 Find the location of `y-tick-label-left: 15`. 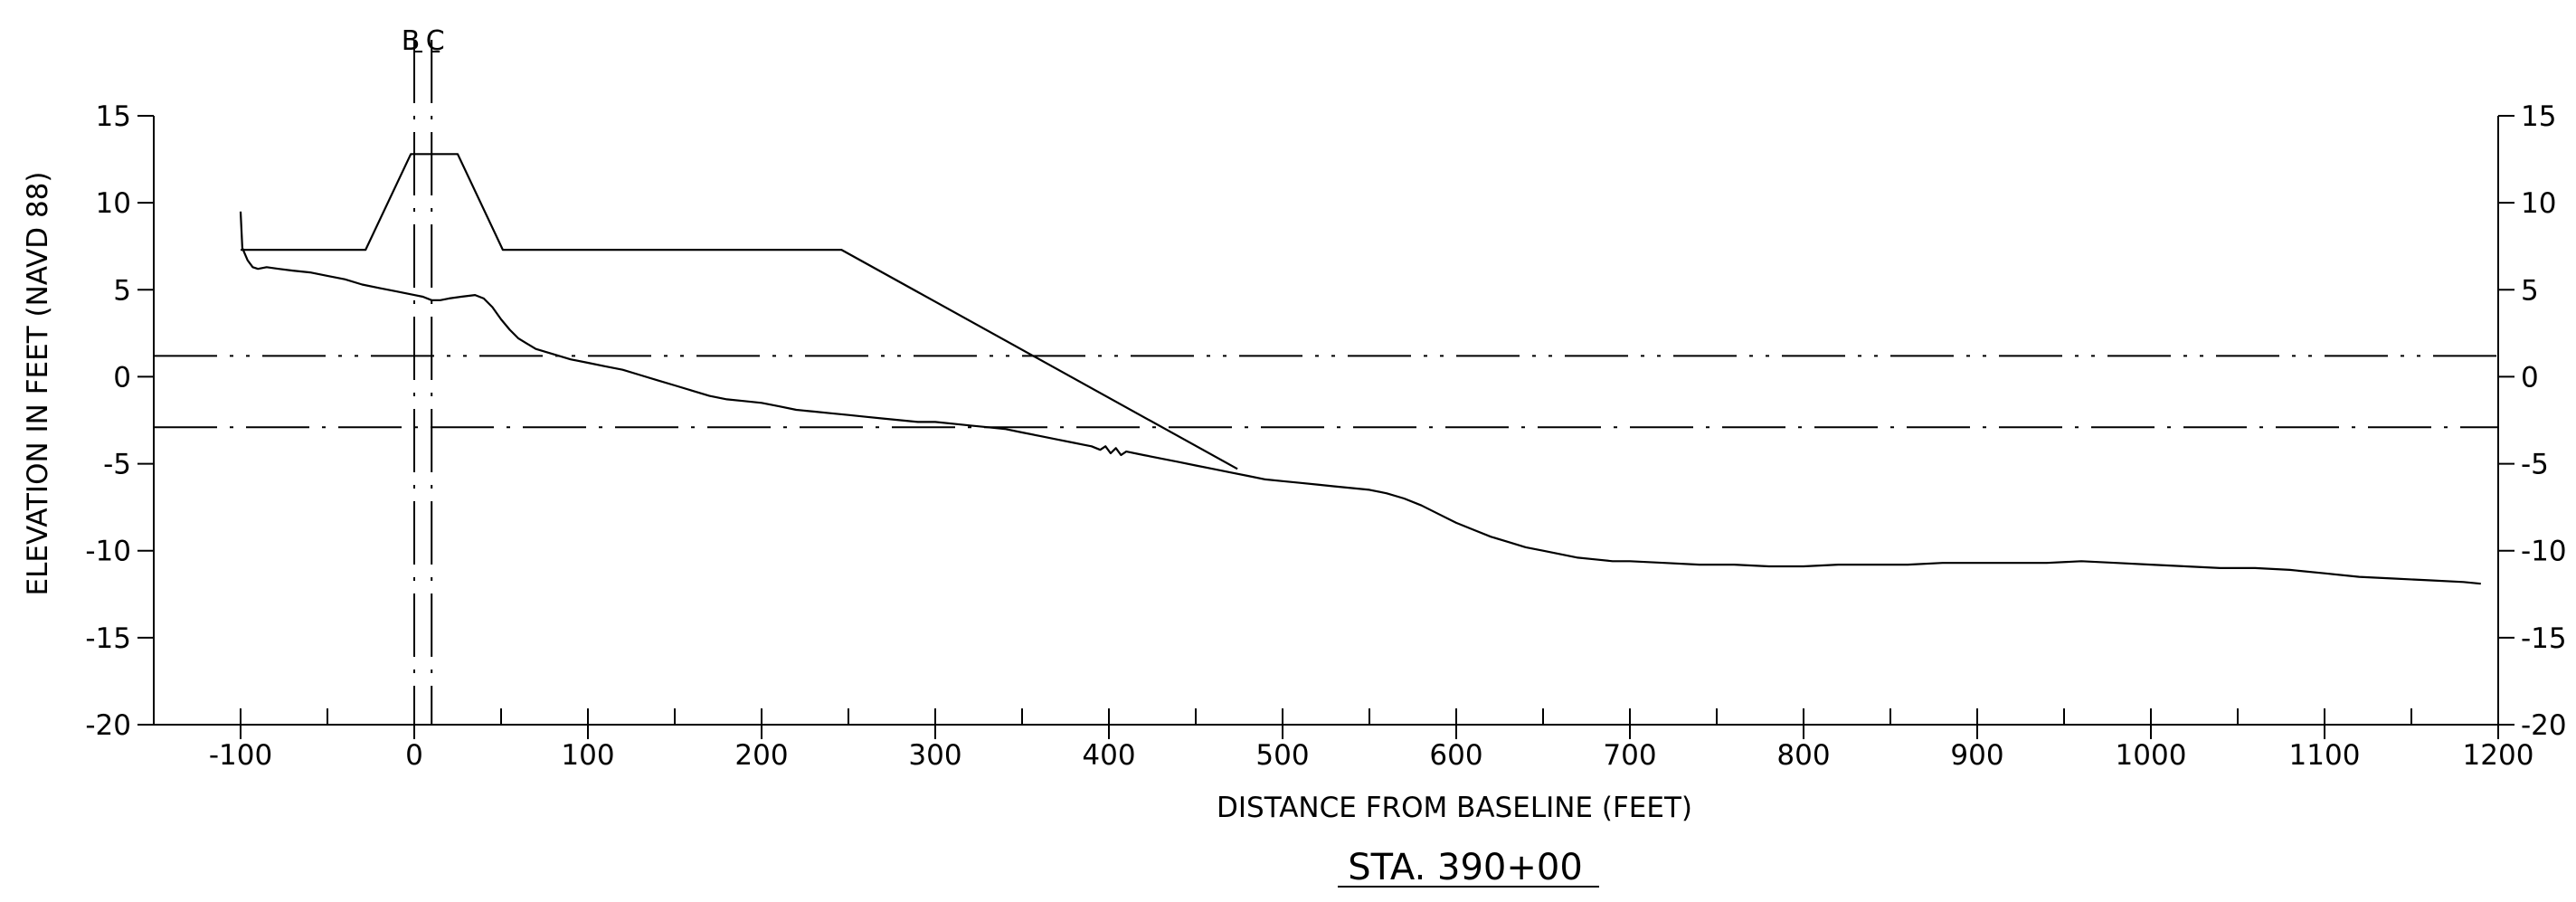

y-tick-label-left: 15 is located at coordinates (114, 116).